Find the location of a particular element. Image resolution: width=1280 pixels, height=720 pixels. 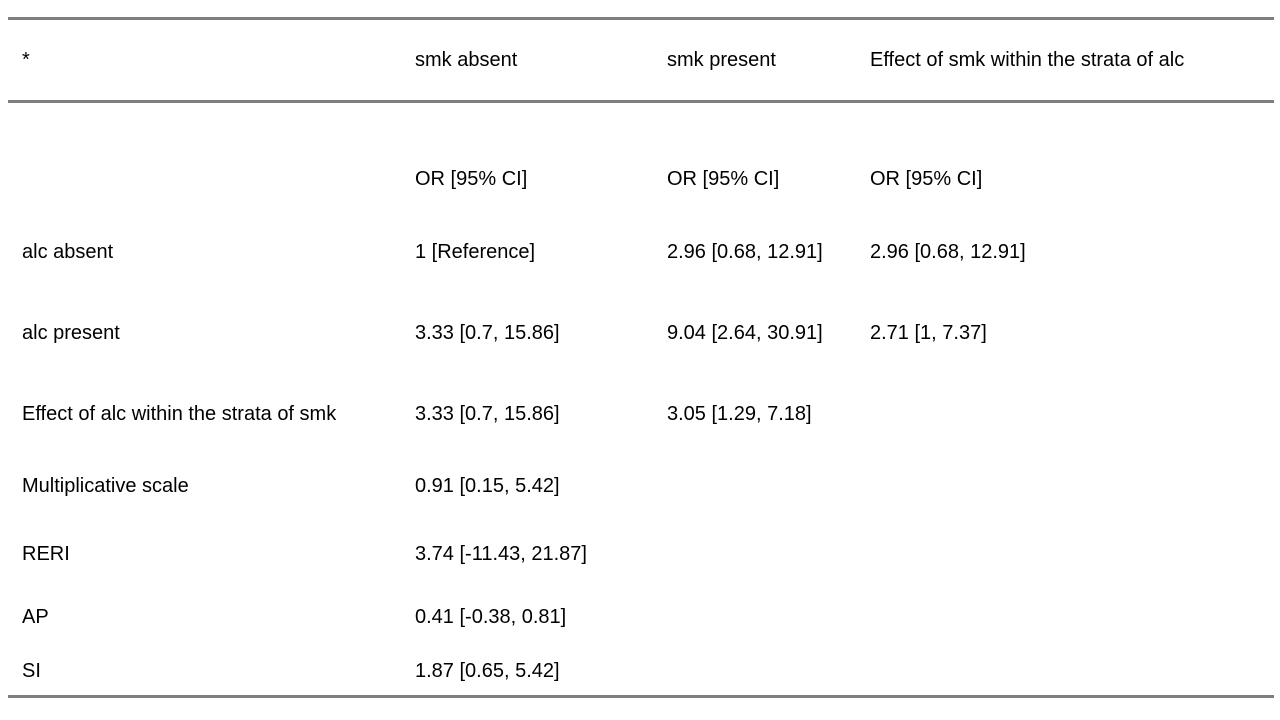

cell-value: 3.74 [-11.43, 21.87] is located at coordinates (501, 553).